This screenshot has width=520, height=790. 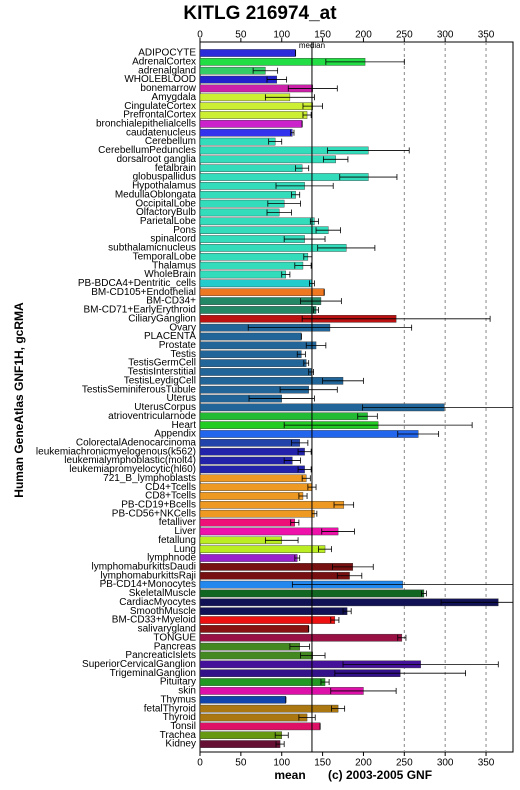 I want to click on category-label: Thyroid, so click(x=179, y=717).